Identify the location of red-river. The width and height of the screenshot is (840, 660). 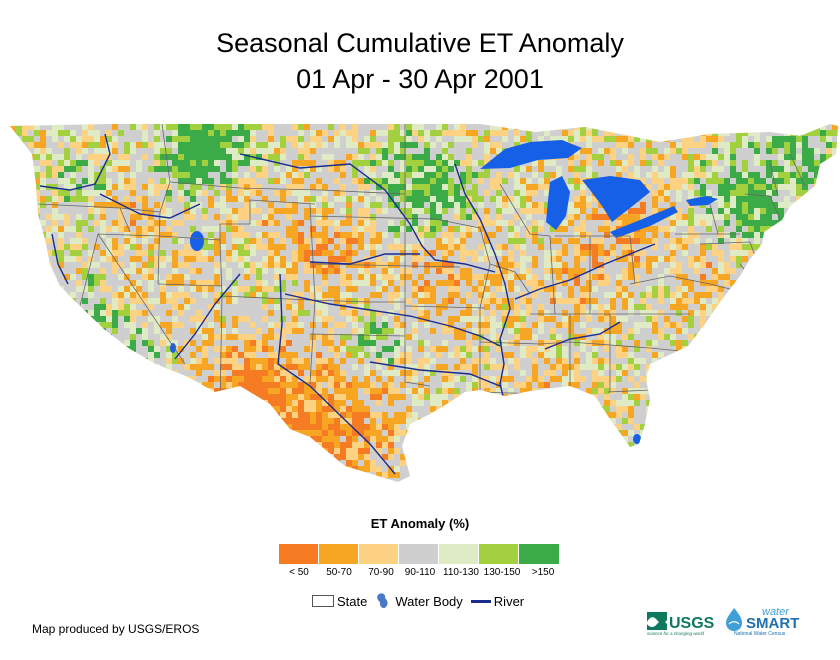
(435, 374).